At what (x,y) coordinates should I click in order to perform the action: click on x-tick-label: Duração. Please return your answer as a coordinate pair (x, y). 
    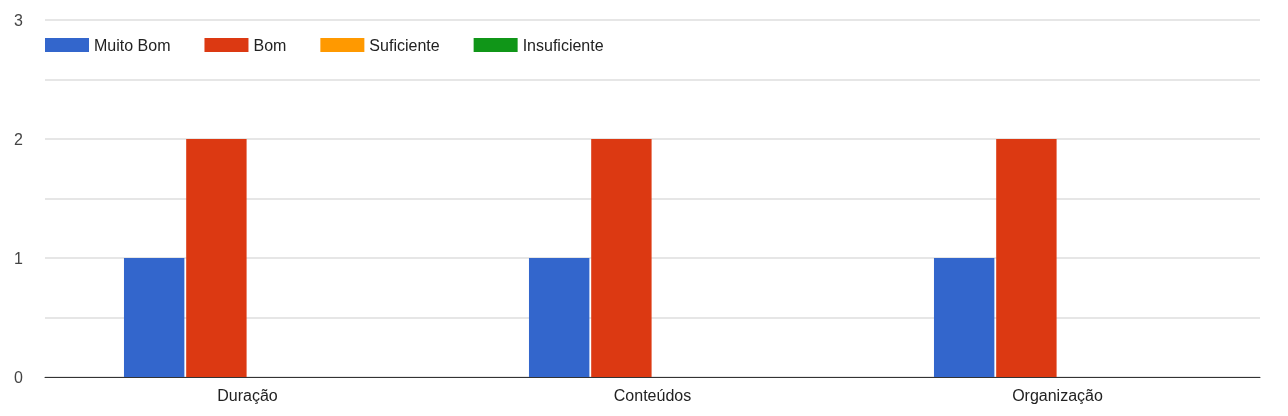
    Looking at the image, I should click on (247, 395).